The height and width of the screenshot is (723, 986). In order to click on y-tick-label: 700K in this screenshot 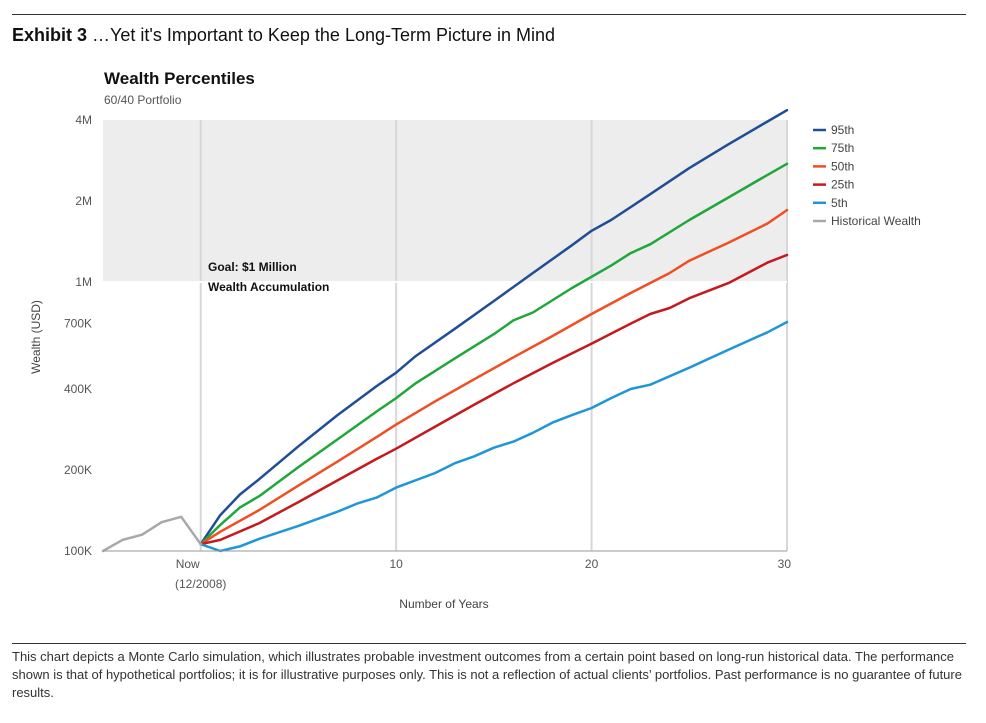, I will do `click(78, 324)`.